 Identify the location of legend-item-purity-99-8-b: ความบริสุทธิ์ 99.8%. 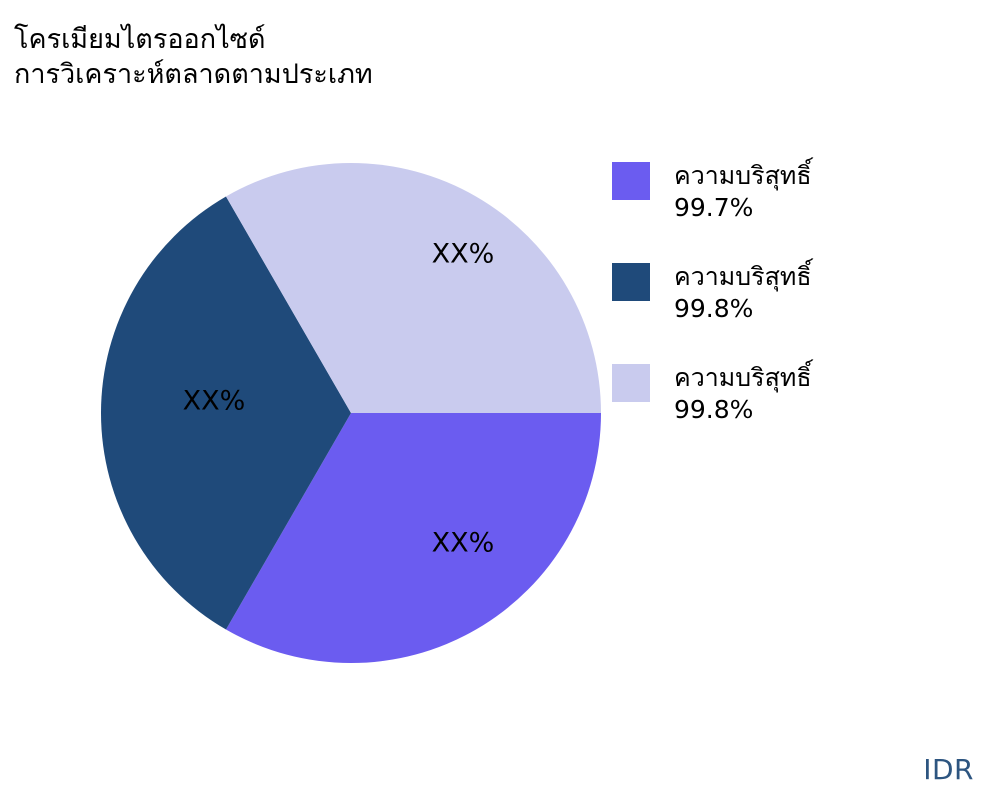
(802, 393).